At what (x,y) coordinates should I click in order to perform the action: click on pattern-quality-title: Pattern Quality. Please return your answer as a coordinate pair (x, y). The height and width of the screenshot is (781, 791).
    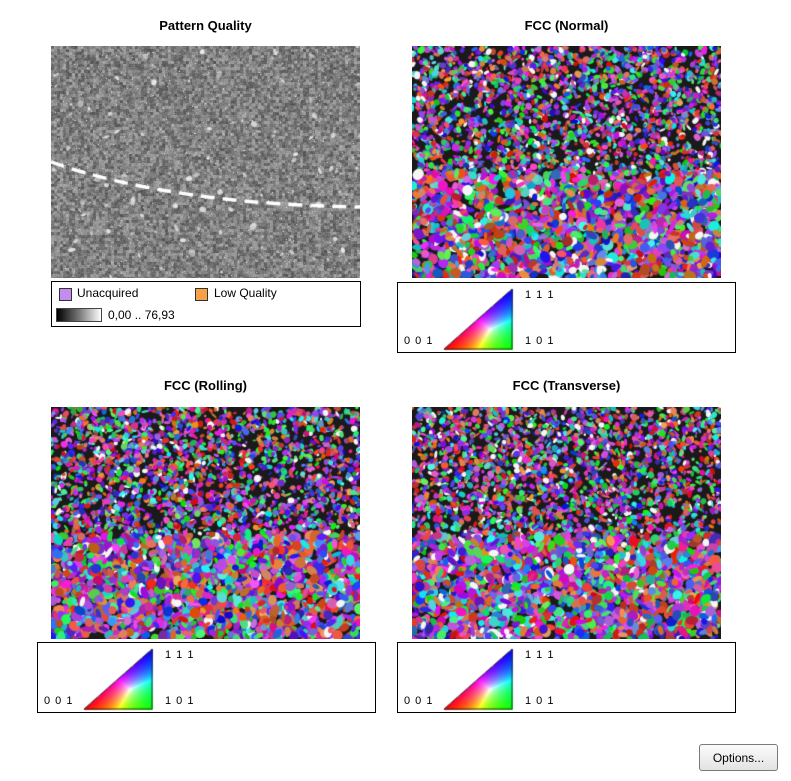
    Looking at the image, I should click on (205, 25).